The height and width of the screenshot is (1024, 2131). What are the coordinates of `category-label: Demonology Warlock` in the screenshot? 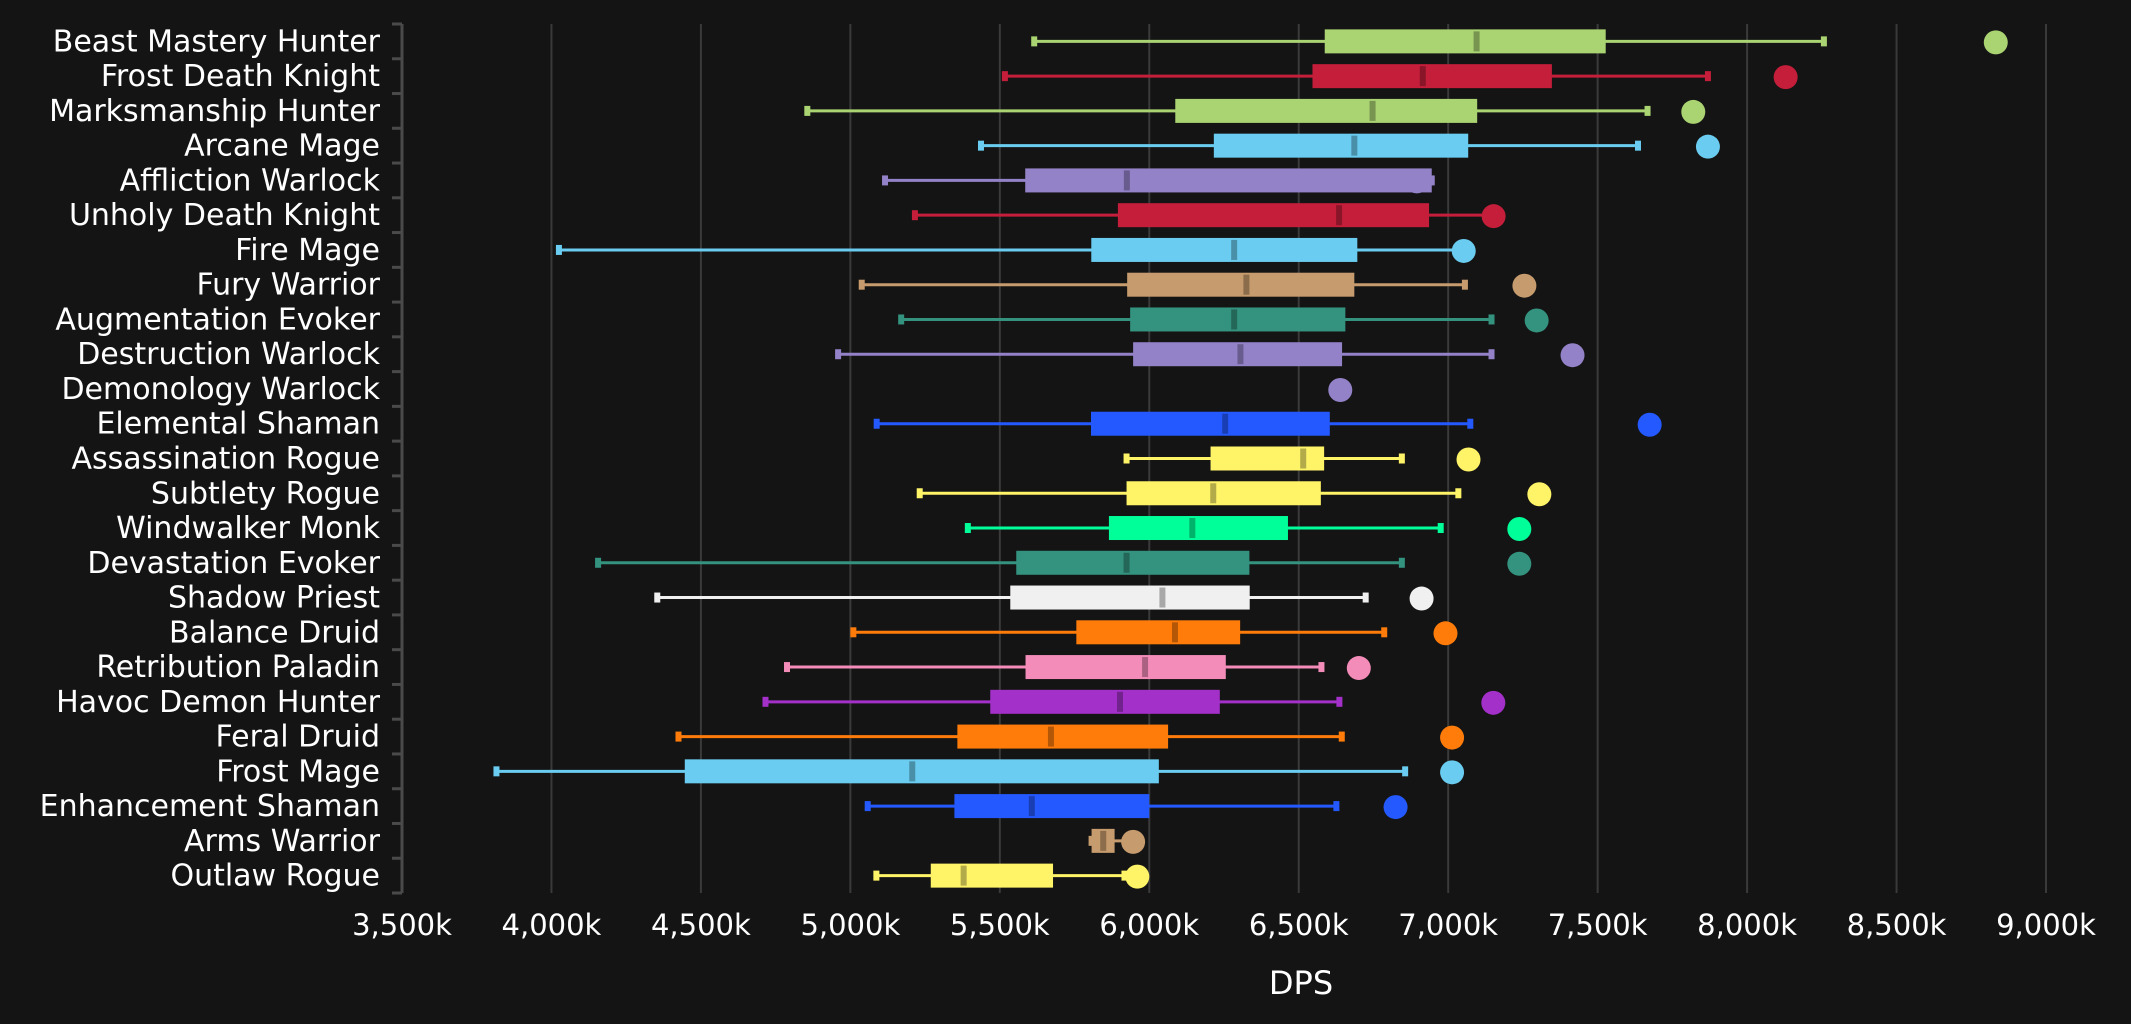 It's located at (220, 389).